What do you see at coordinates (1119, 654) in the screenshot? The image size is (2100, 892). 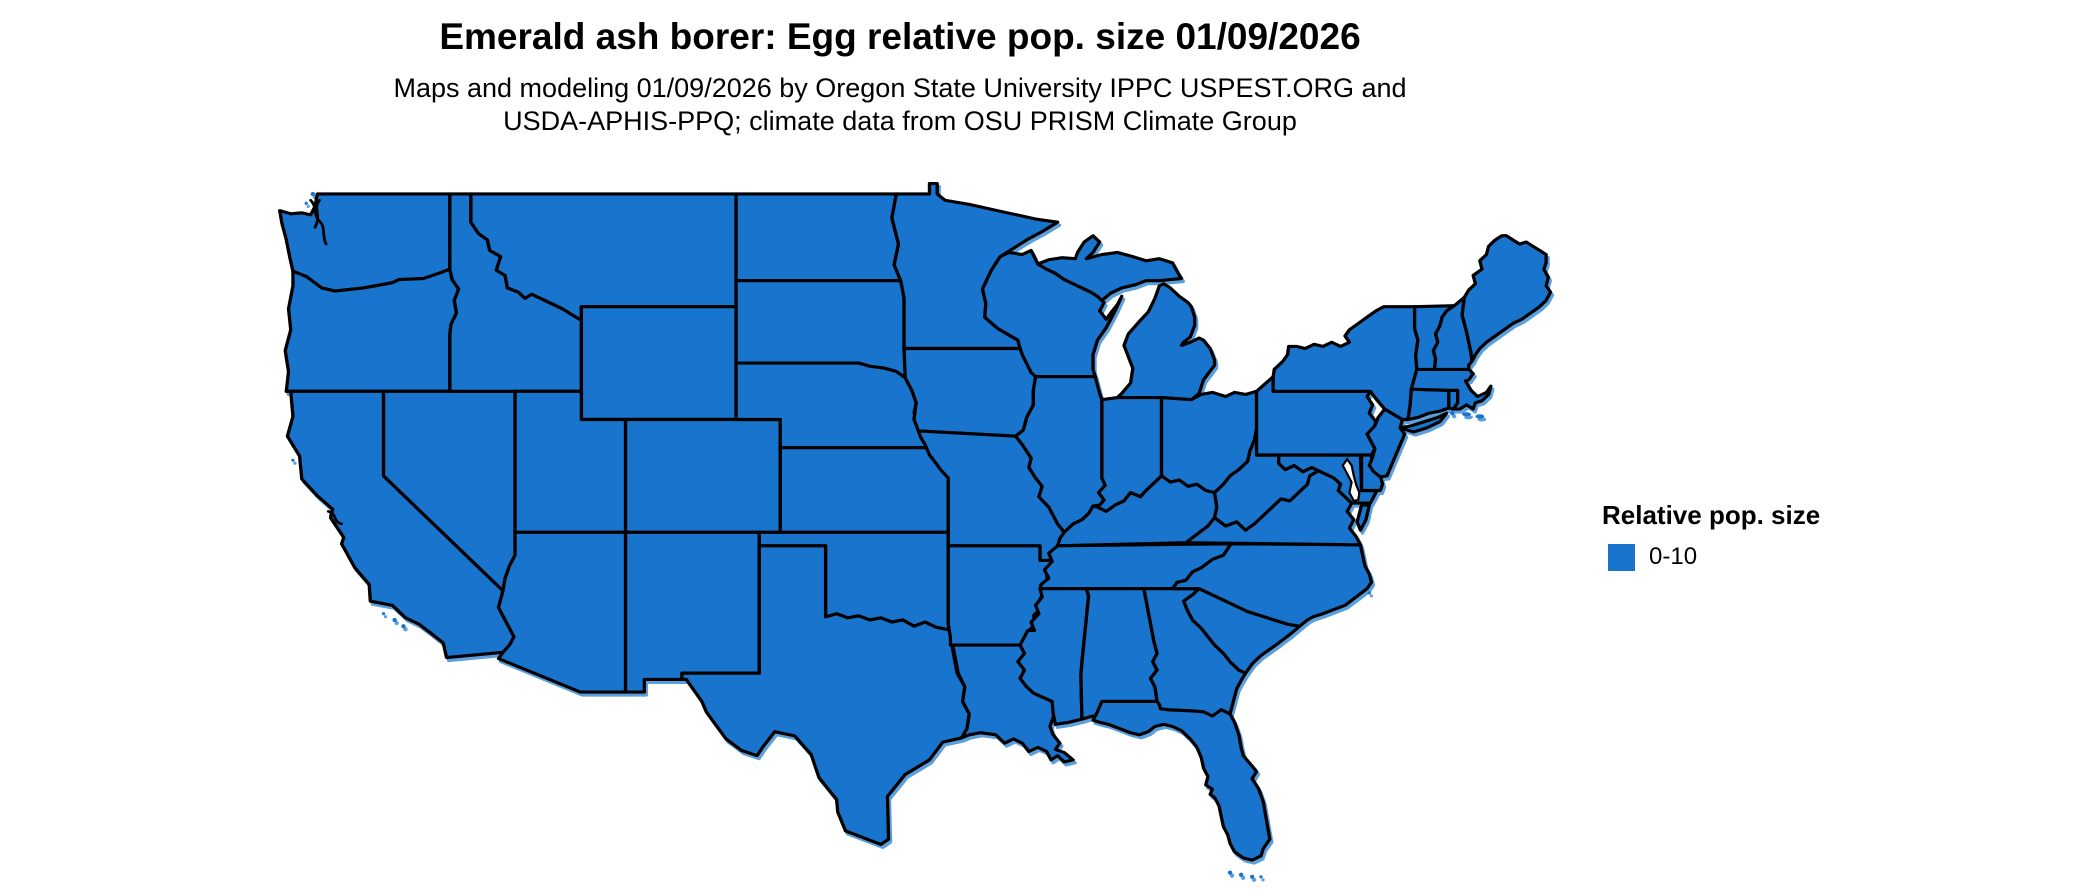 I see `state-alabama` at bounding box center [1119, 654].